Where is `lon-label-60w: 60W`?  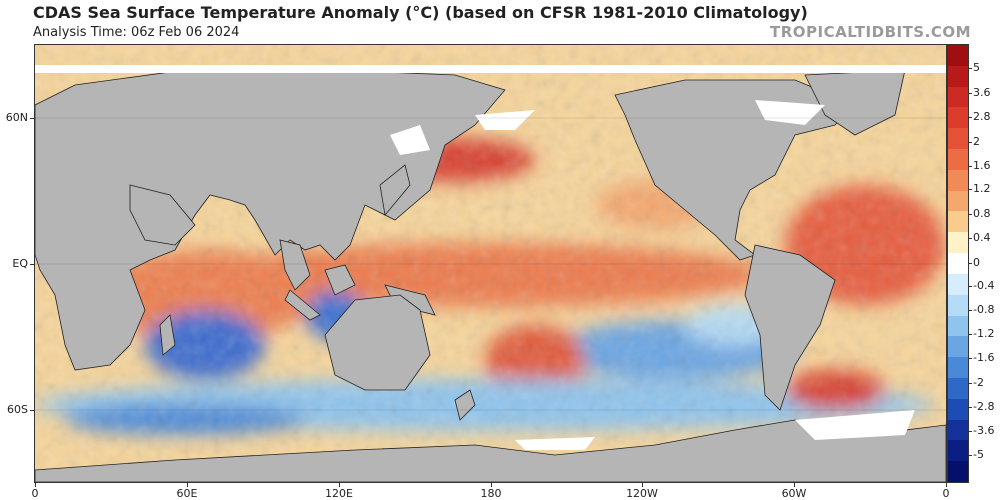 lon-label-60w: 60W is located at coordinates (794, 493).